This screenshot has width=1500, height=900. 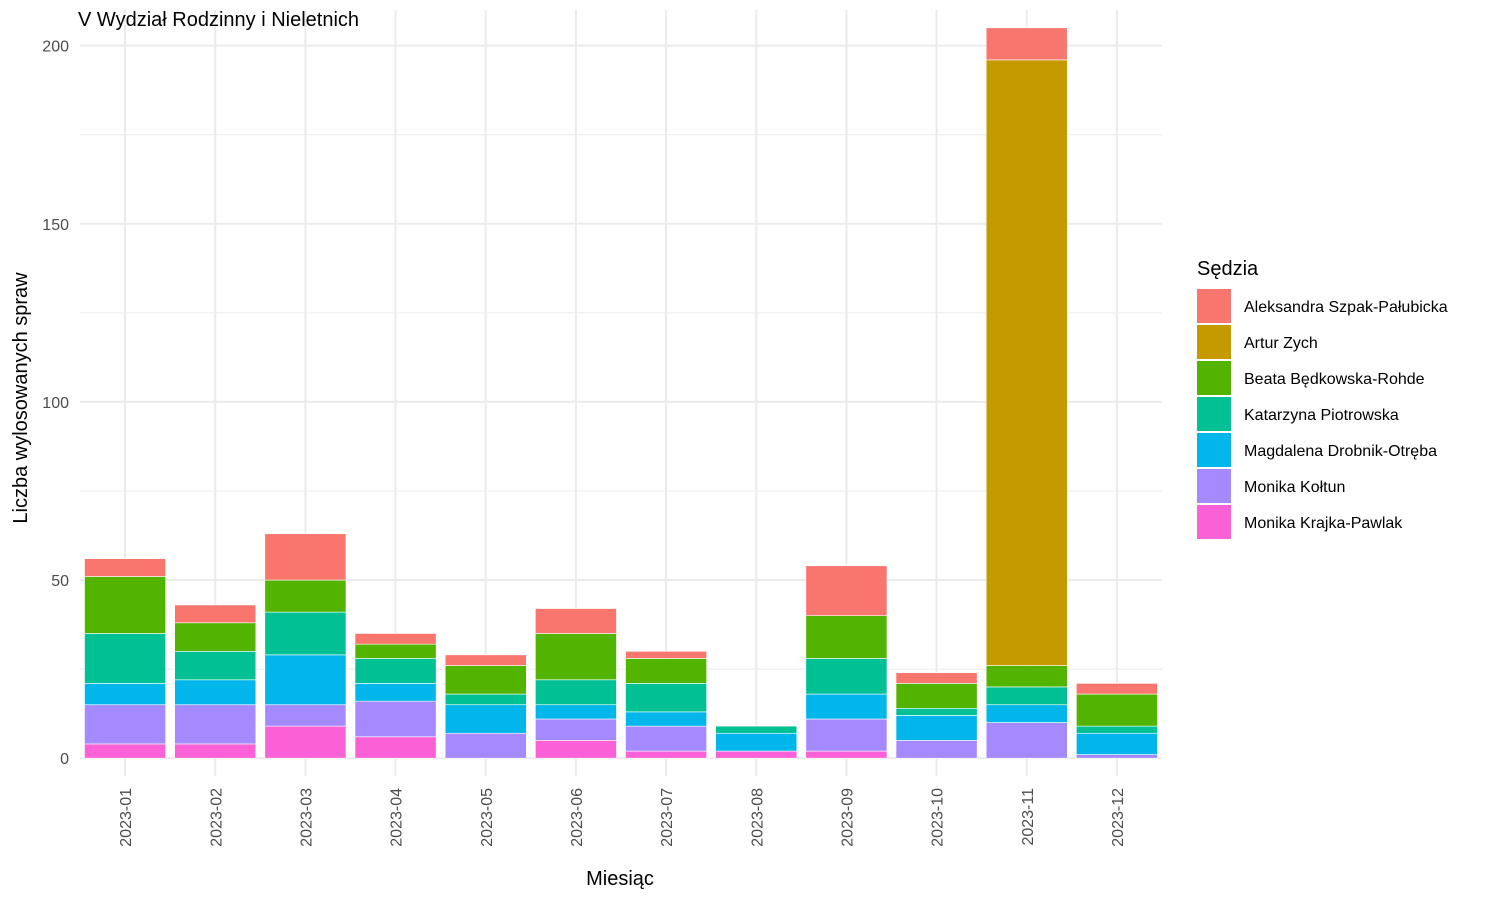 I want to click on y-tick-label: 0, so click(x=64, y=759).